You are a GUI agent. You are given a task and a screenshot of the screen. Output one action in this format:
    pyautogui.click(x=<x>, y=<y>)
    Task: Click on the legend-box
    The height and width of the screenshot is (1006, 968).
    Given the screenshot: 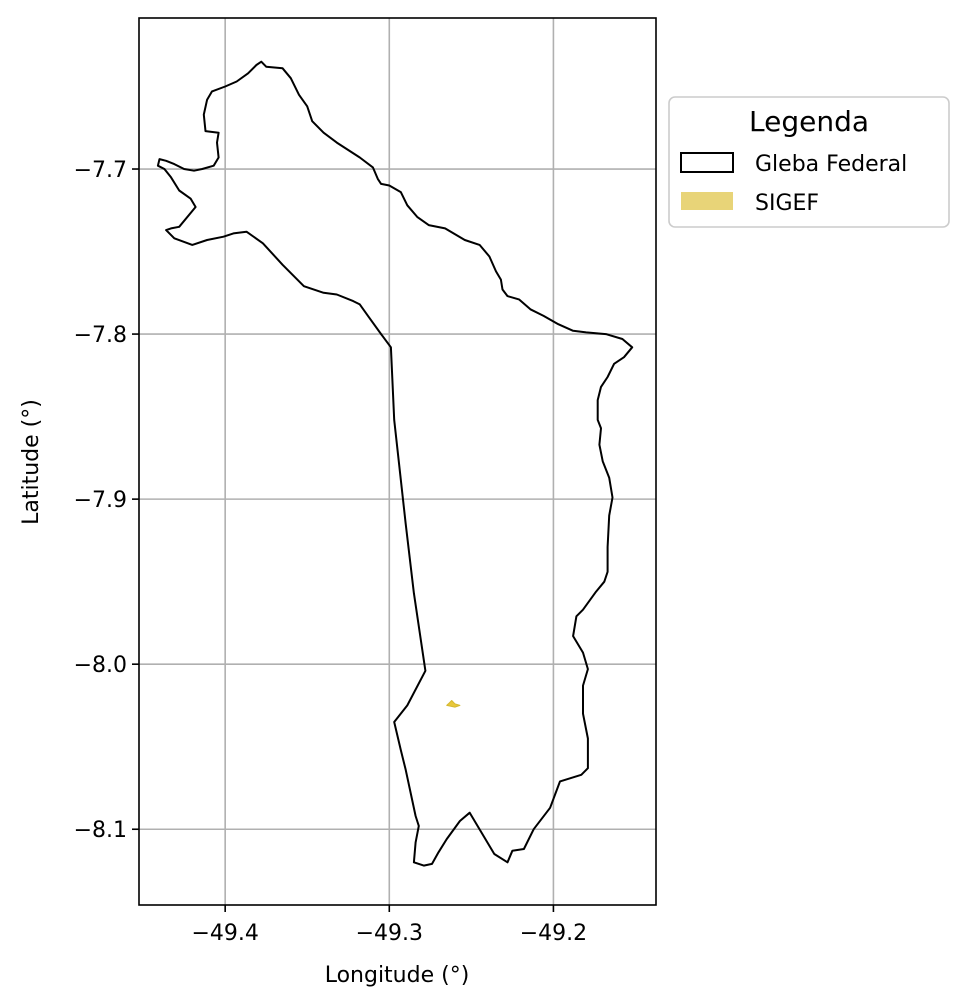 What is the action you would take?
    pyautogui.click(x=809, y=162)
    